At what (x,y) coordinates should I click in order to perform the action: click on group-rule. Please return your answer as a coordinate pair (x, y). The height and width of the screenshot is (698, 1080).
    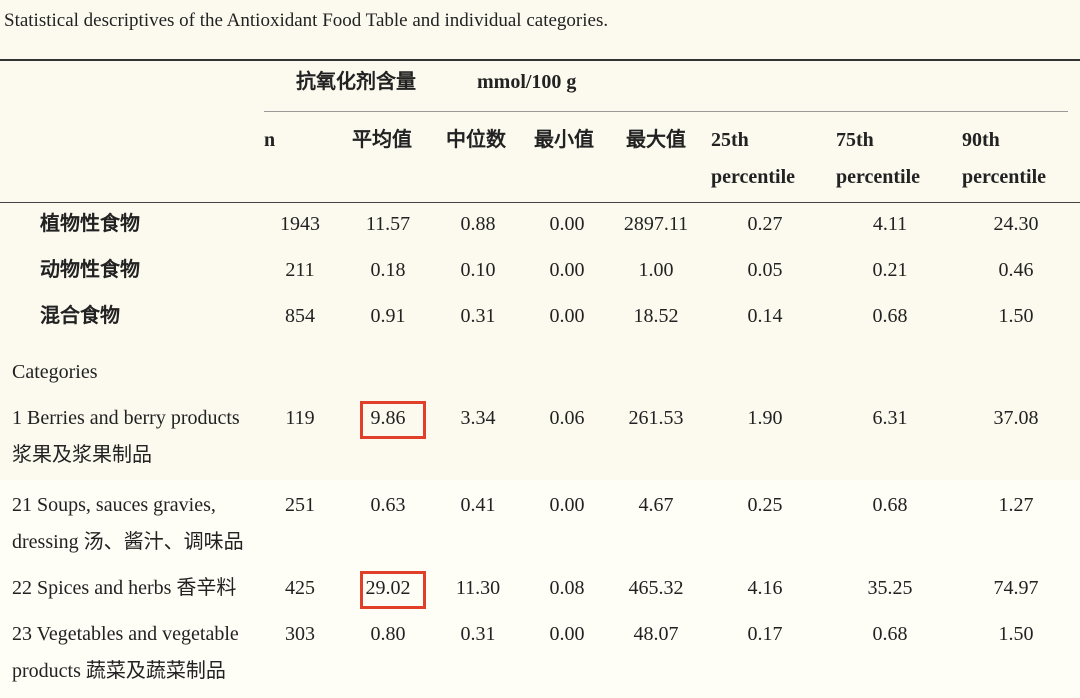
    Looking at the image, I should click on (666, 111).